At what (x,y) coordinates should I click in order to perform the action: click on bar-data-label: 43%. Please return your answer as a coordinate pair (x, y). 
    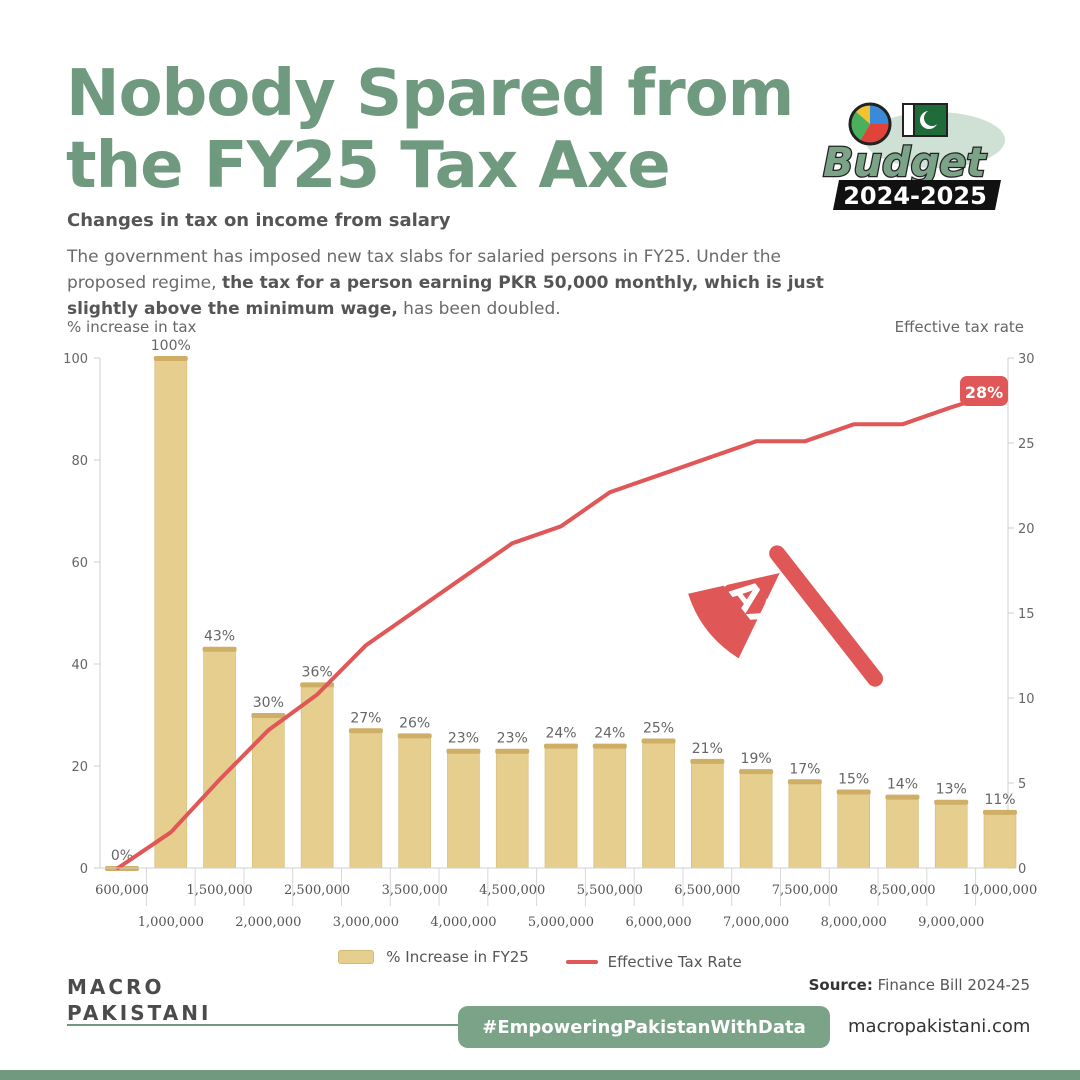
    Looking at the image, I should click on (219, 637).